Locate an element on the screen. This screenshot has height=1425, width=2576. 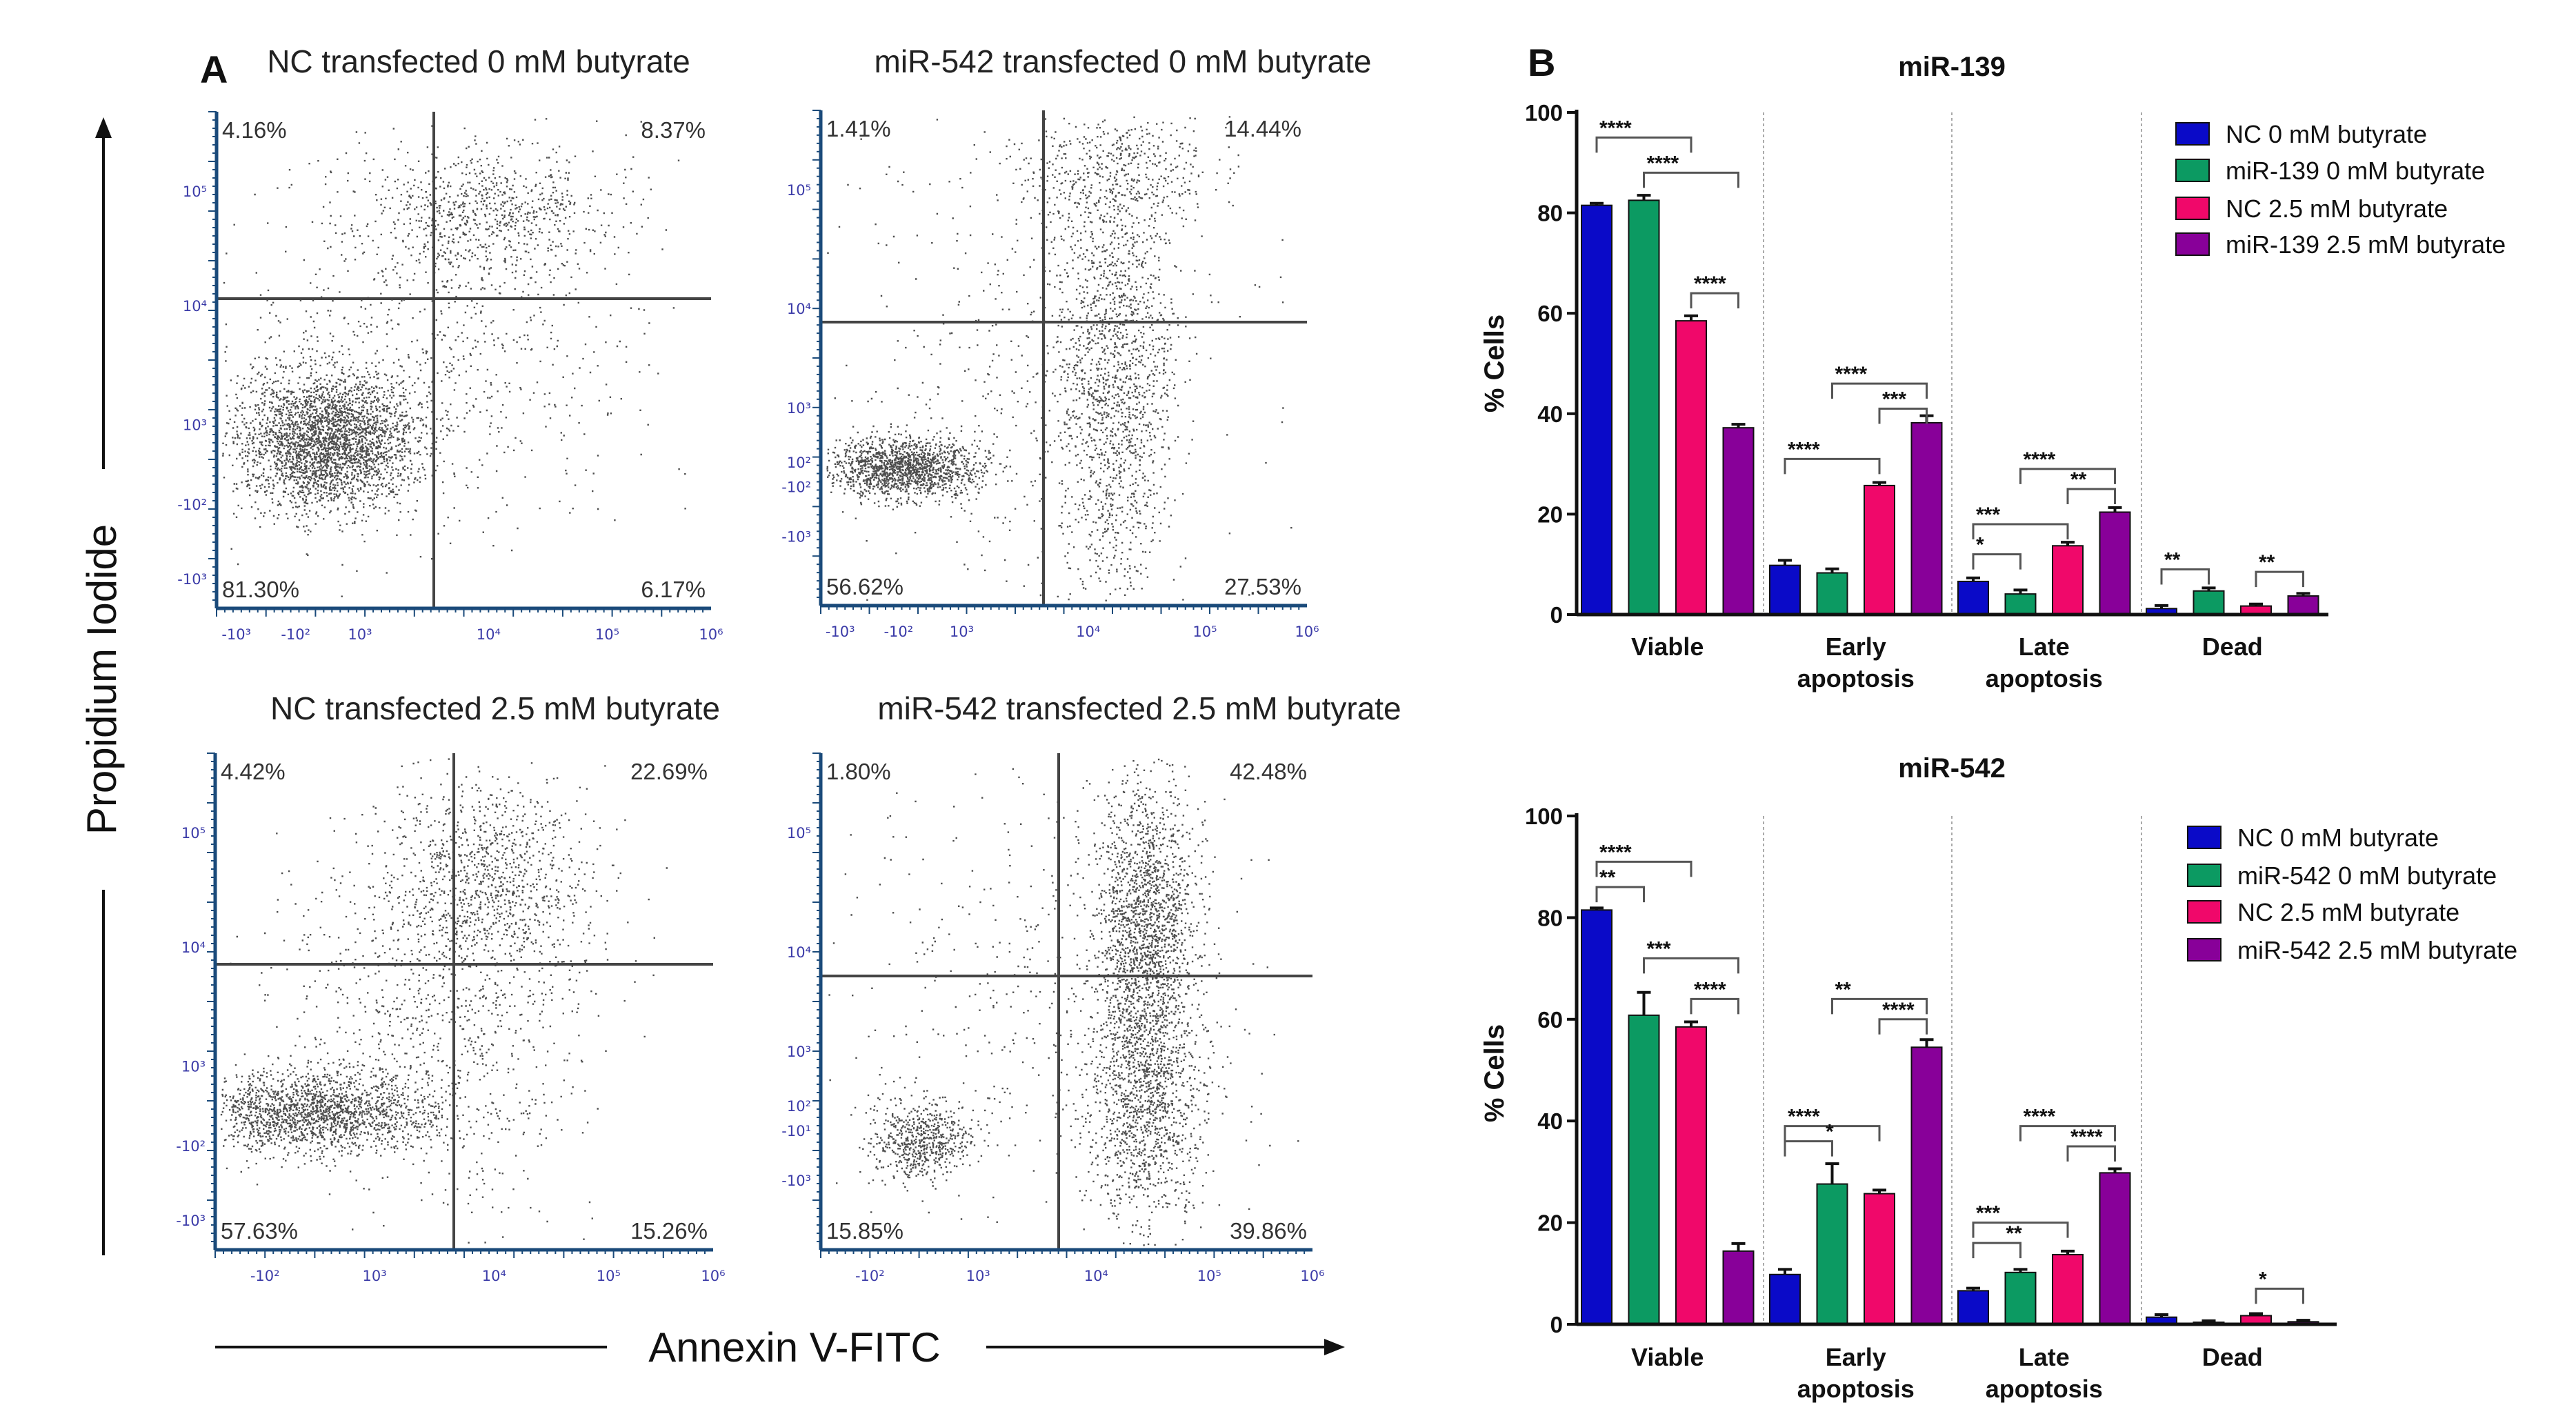
quadrant-ul-percent: 4.42% is located at coordinates (253, 771).